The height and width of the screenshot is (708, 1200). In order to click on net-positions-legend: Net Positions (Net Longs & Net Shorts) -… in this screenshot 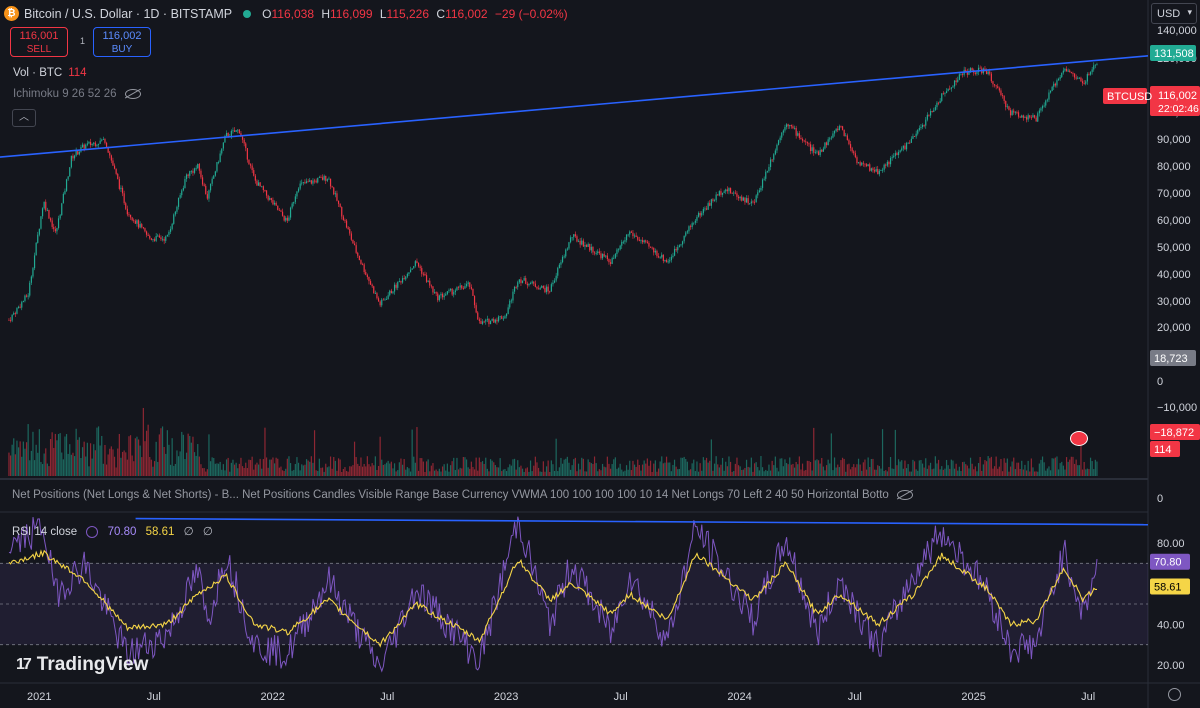, I will do `click(462, 495)`.